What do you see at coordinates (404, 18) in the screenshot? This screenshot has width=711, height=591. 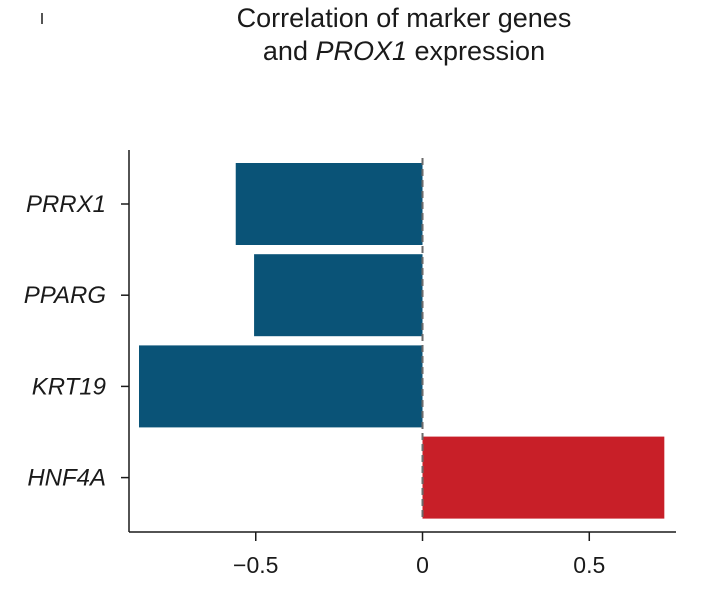 I see `chart-title-line1: Correlation of marker genes` at bounding box center [404, 18].